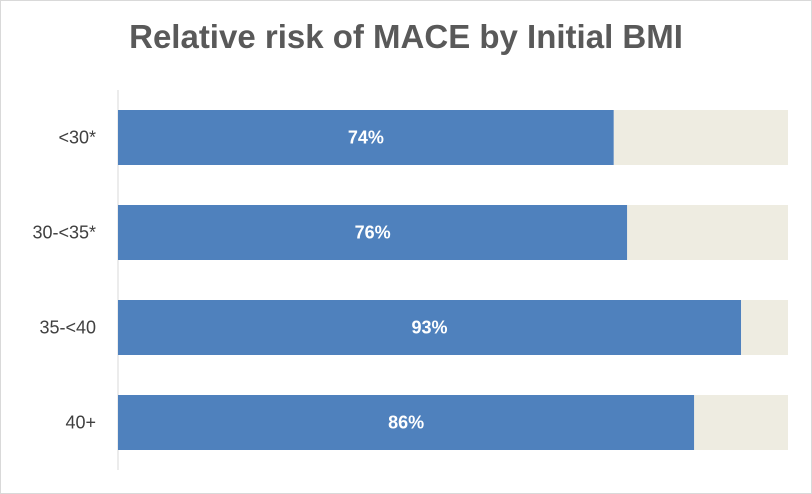 Image resolution: width=812 pixels, height=494 pixels. I want to click on category-label-1: 30-<35*, so click(64, 233).